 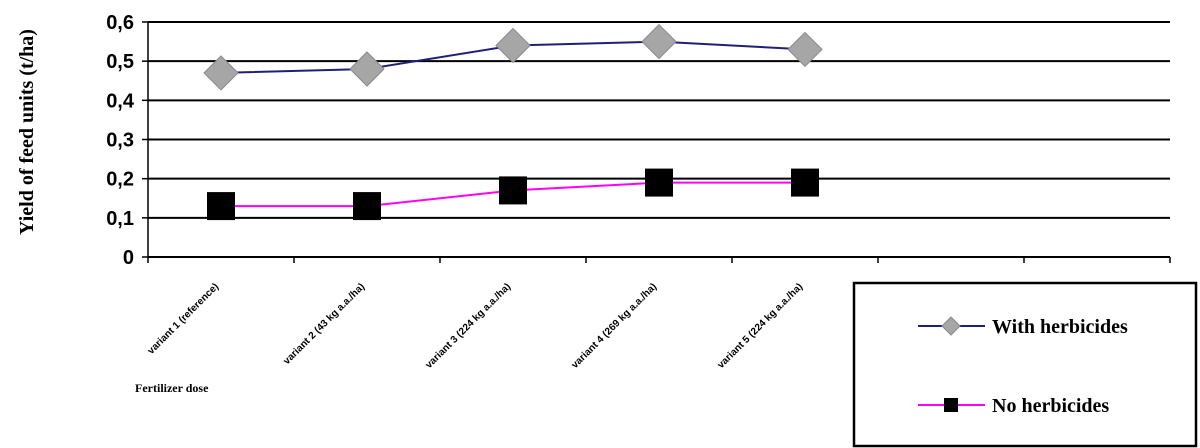 What do you see at coordinates (469, 326) in the screenshot?
I see `x-tick-label: variant 3 (224 kg a.a./ha)` at bounding box center [469, 326].